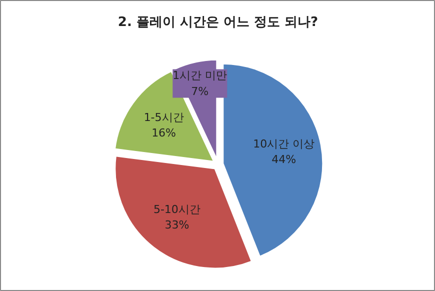  Describe the element at coordinates (177, 225) in the screenshot. I see `data-label: 33%` at that location.